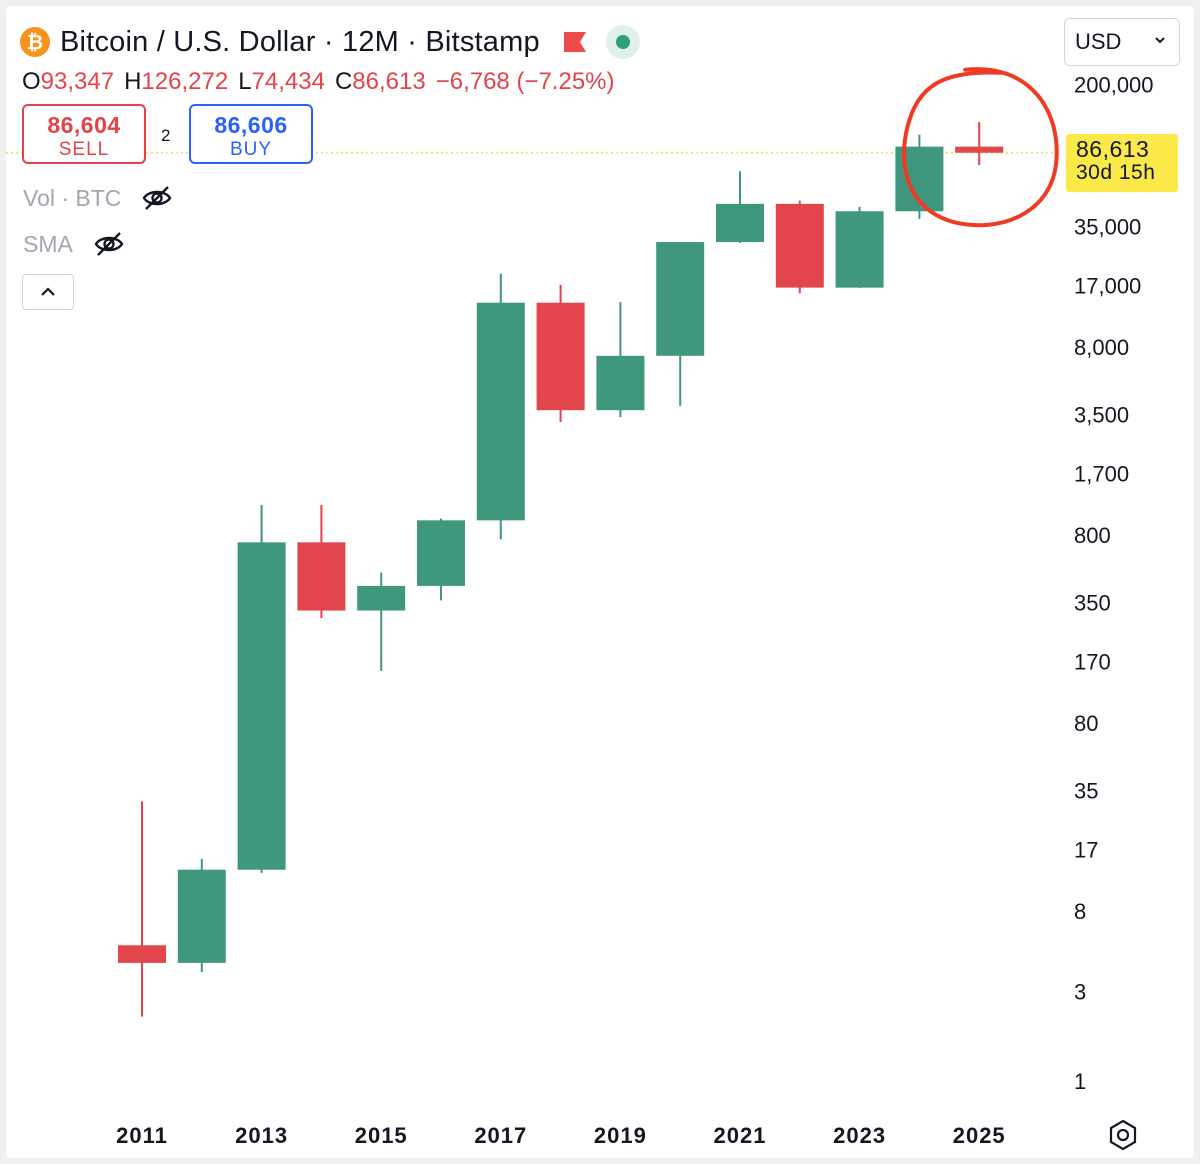 Image resolution: width=1200 pixels, height=1164 pixels. What do you see at coordinates (133, 81) in the screenshot?
I see `high-label: H` at bounding box center [133, 81].